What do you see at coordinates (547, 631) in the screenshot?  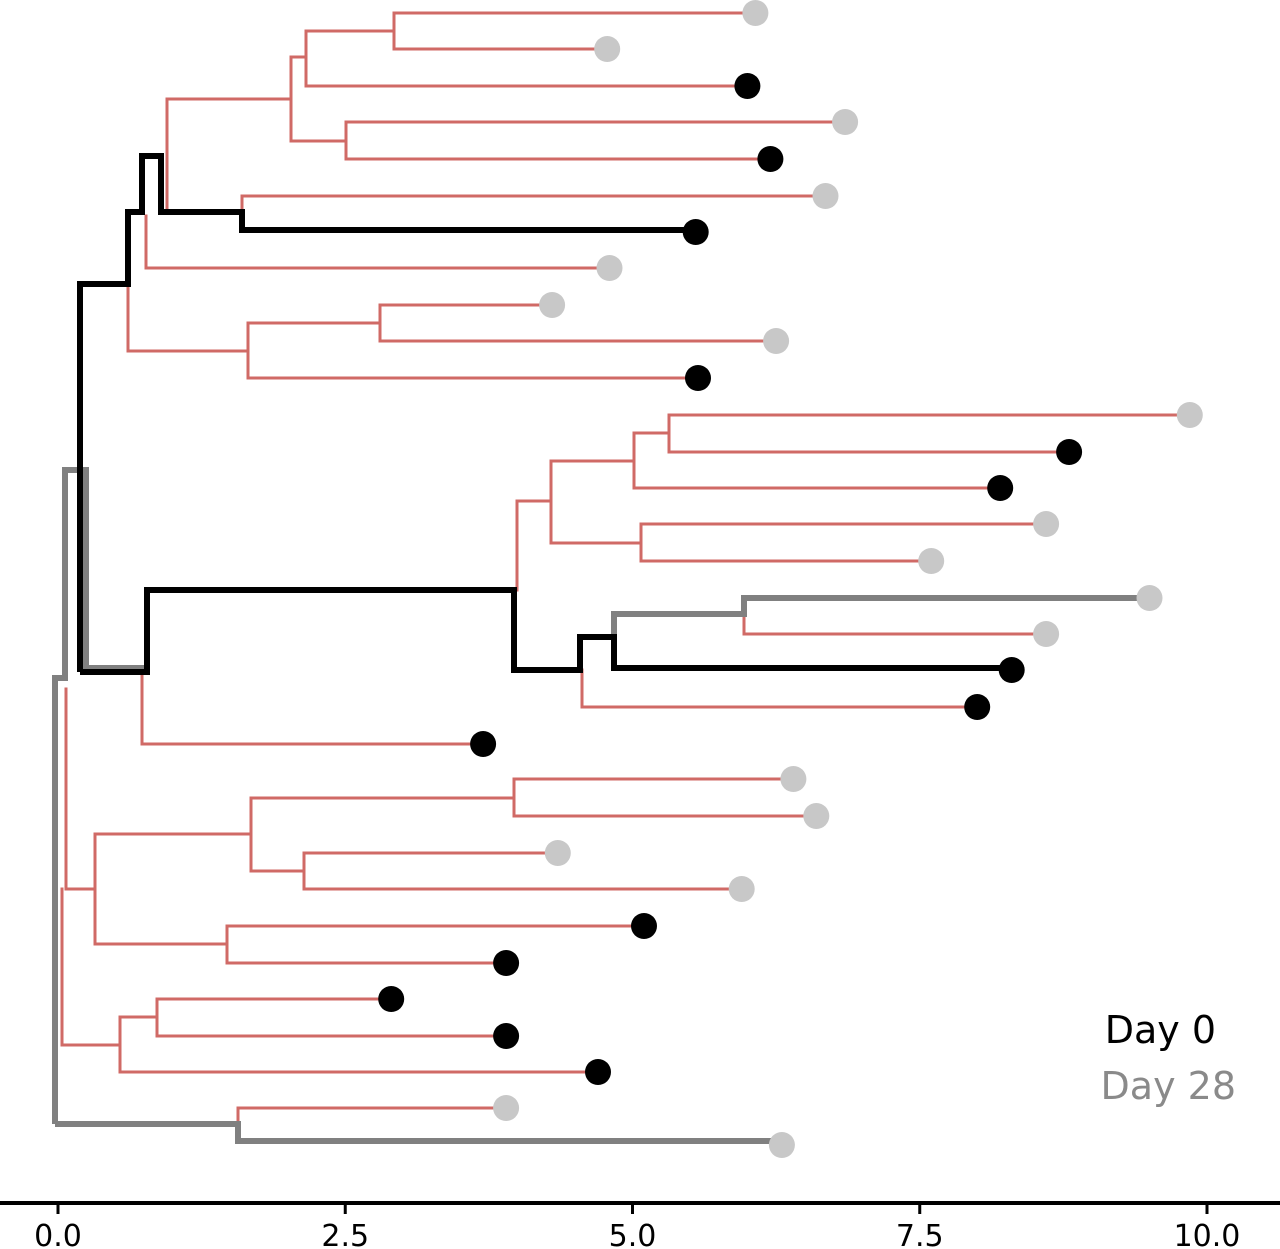 I see `highlight-lineage-day0` at bounding box center [547, 631].